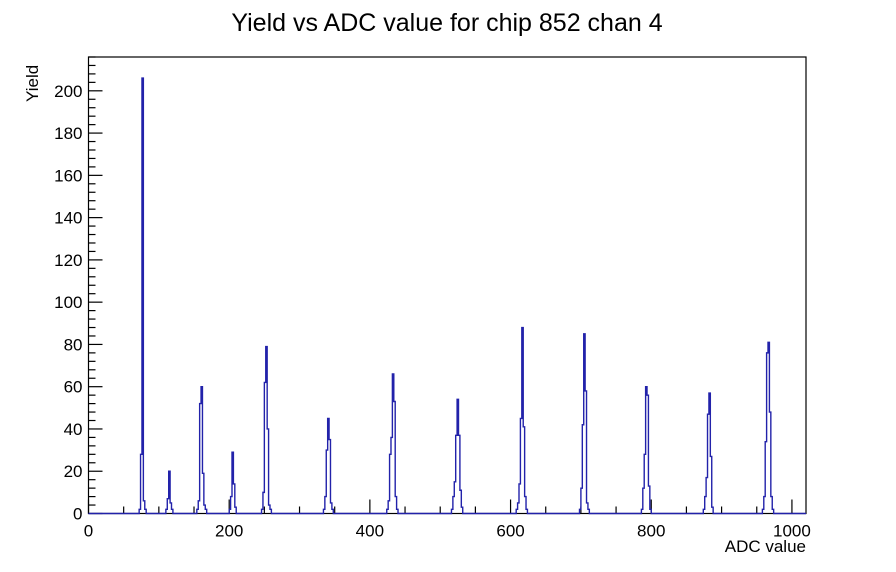 The width and height of the screenshot is (896, 572). I want to click on chart-title: Yield vs ADC value for chip 852 chan 4, so click(446, 23).